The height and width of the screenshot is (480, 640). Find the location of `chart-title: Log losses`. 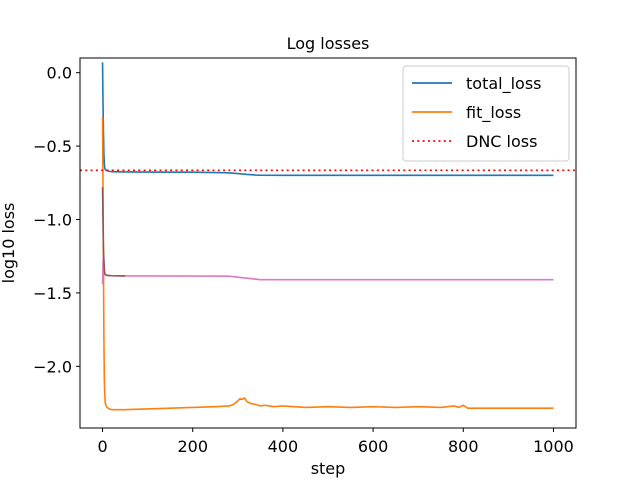

chart-title: Log losses is located at coordinates (328, 43).